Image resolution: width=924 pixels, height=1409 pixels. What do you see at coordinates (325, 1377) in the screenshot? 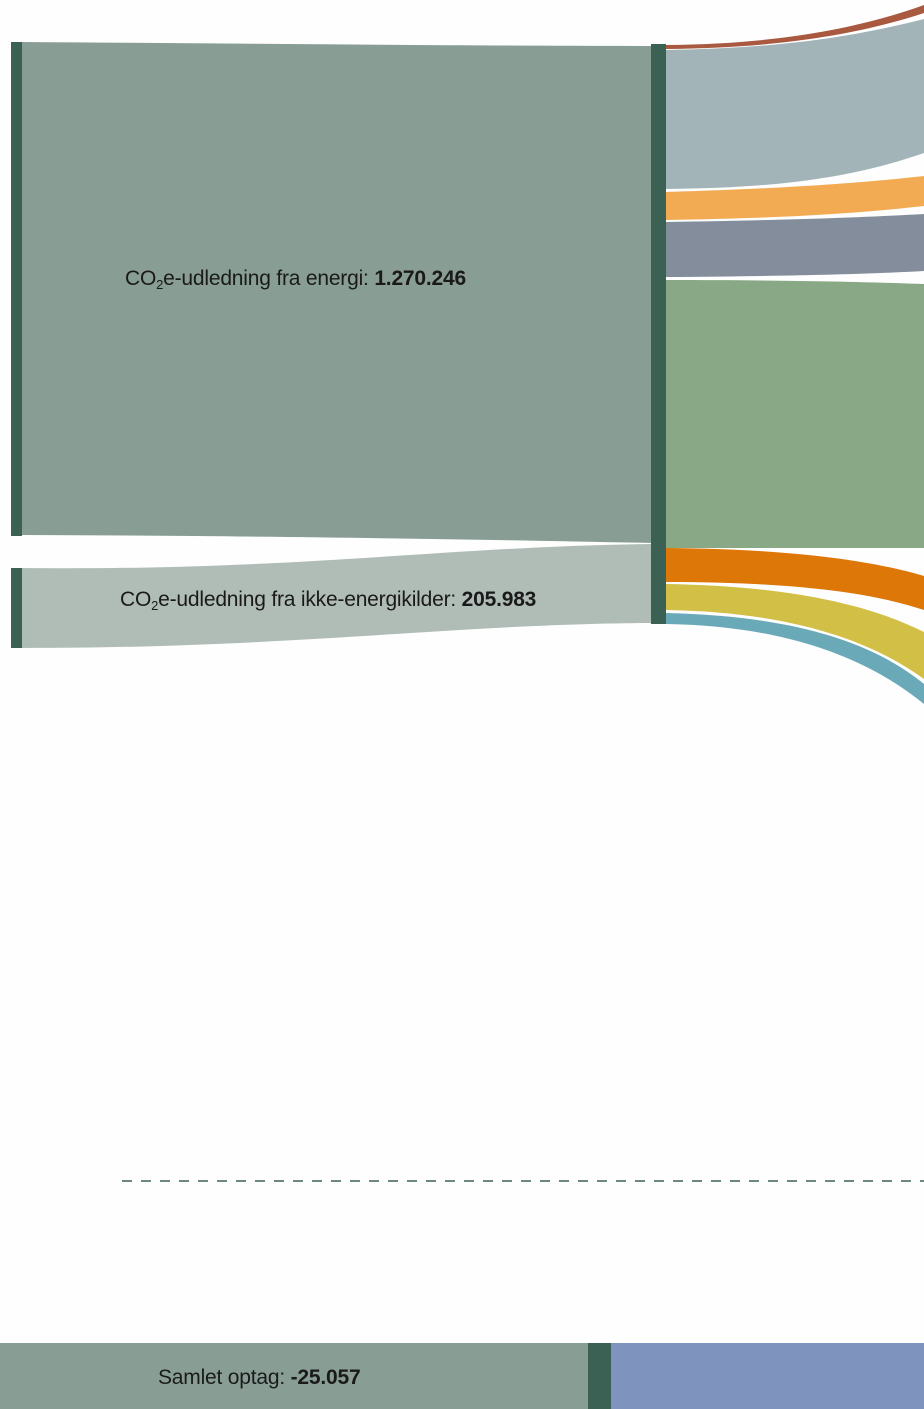
I see `uptake-value: -25.057` at bounding box center [325, 1377].